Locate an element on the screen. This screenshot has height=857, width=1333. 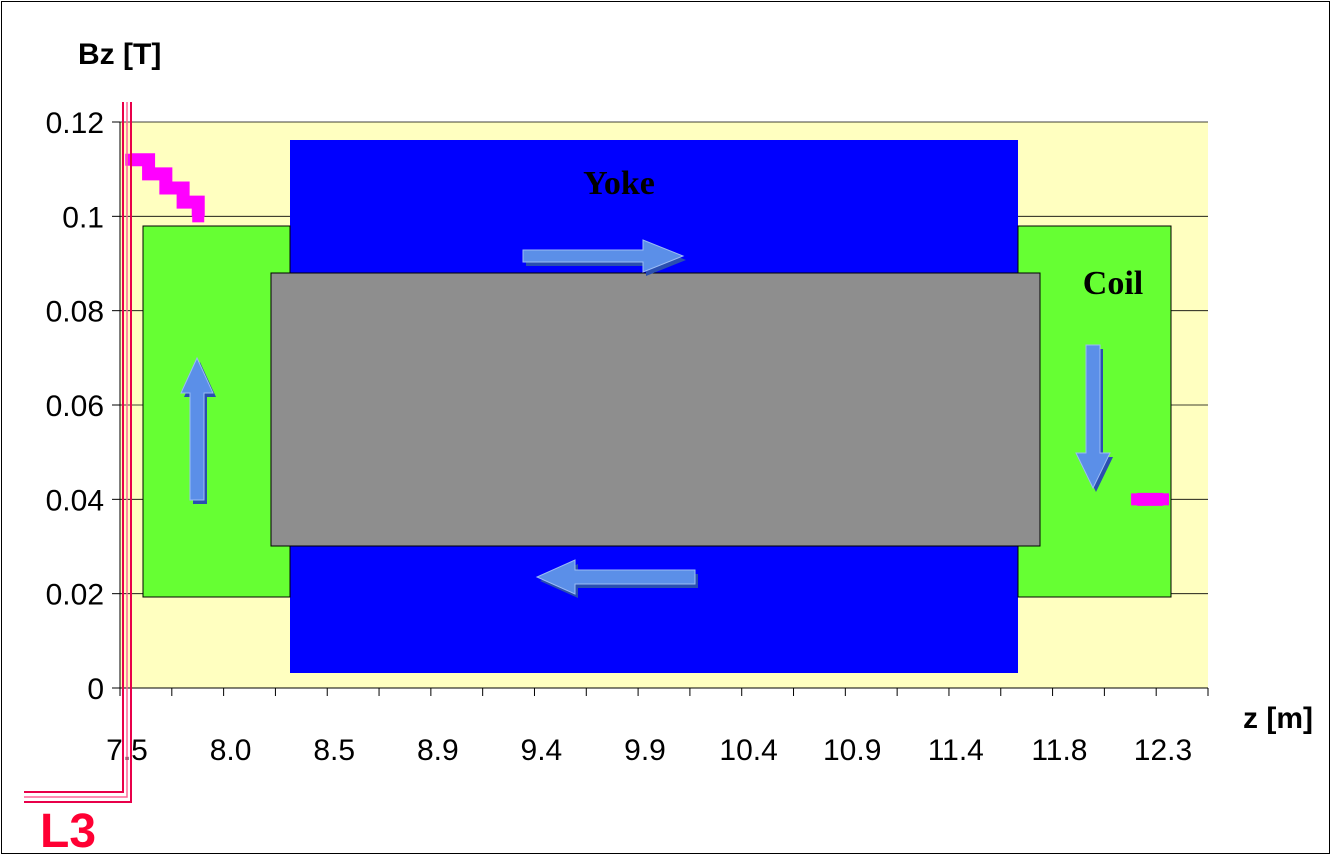
x-axis-label: z [m] is located at coordinates (1278, 718).